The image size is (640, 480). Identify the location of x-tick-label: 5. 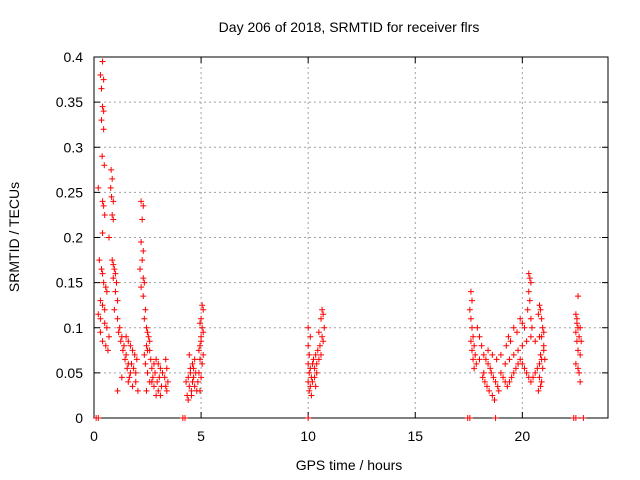
(201, 436).